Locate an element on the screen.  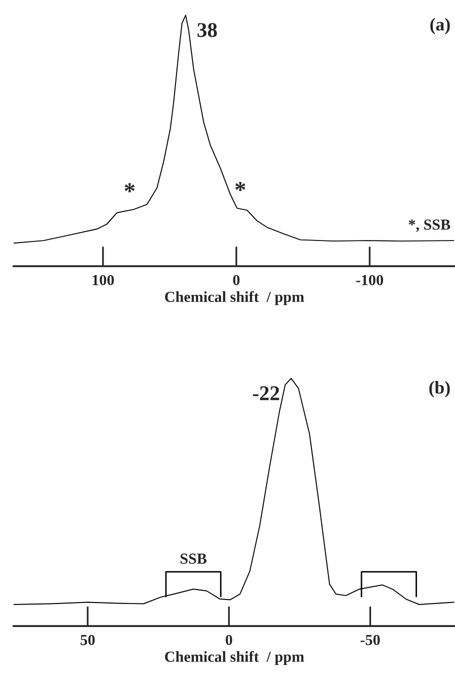
x-tick-label: 100 is located at coordinates (103, 280).